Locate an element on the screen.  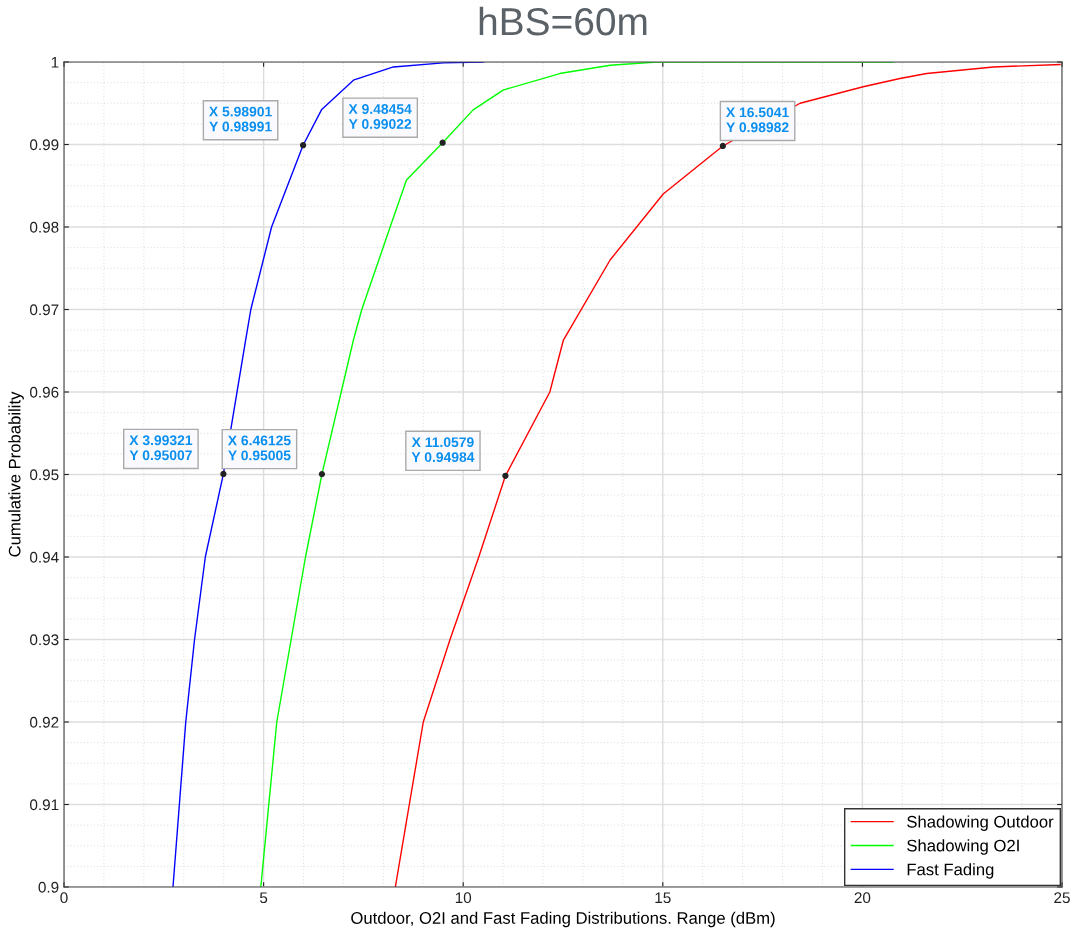
legend-label: Shadowing Outdoor is located at coordinates (980, 823).